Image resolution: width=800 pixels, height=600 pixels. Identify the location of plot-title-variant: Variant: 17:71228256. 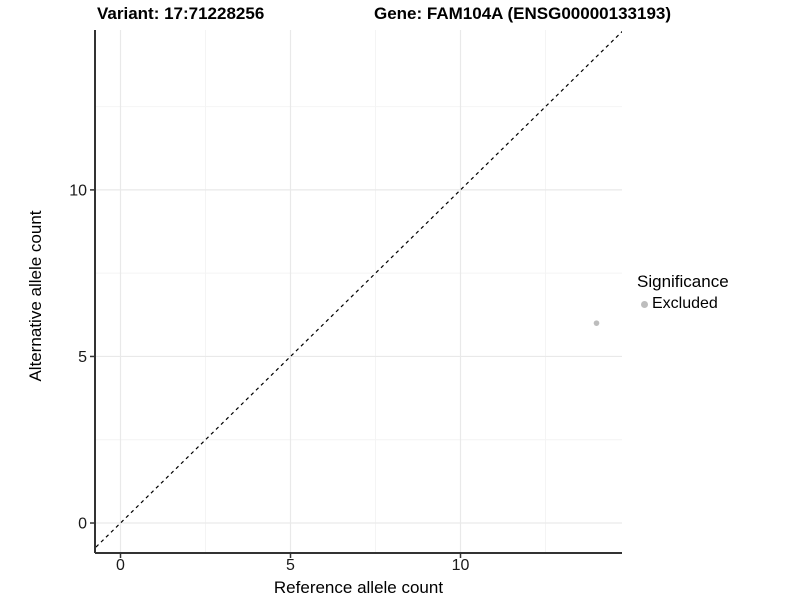
(181, 13).